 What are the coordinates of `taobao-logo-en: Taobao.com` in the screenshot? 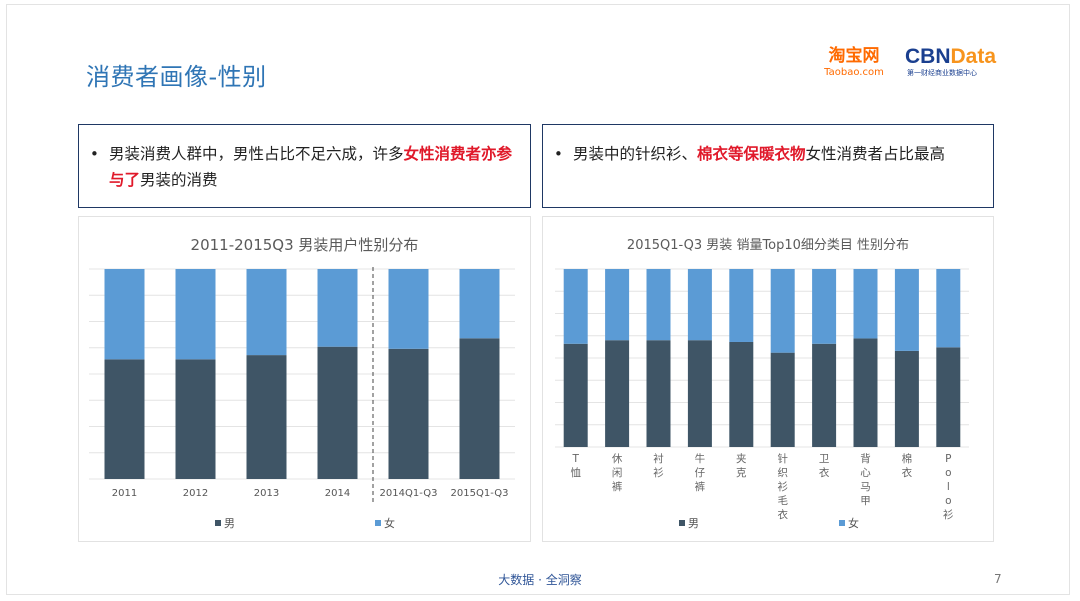 It's located at (854, 72).